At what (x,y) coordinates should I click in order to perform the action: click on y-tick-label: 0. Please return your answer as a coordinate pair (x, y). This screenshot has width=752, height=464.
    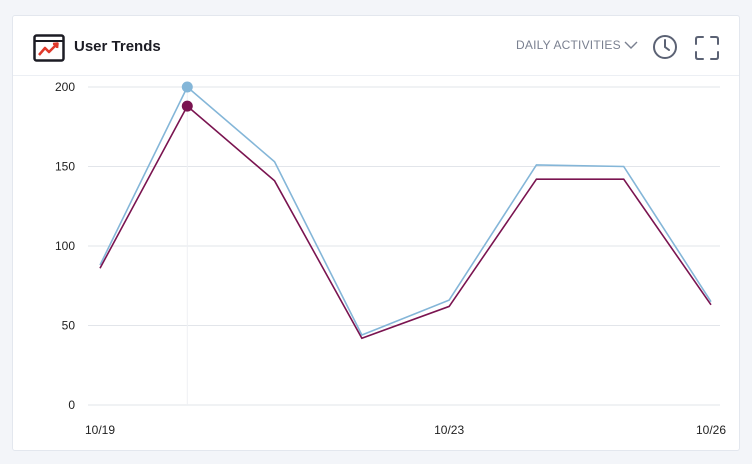
    Looking at the image, I should click on (71, 405).